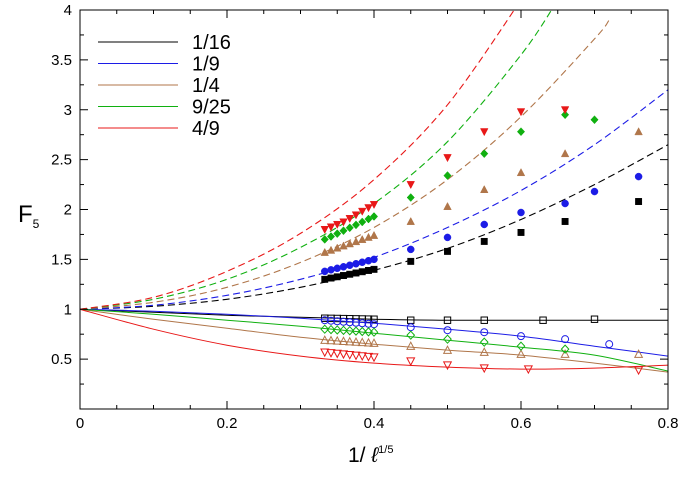  What do you see at coordinates (521, 423) in the screenshot?
I see `x-tick-label: 0.6` at bounding box center [521, 423].